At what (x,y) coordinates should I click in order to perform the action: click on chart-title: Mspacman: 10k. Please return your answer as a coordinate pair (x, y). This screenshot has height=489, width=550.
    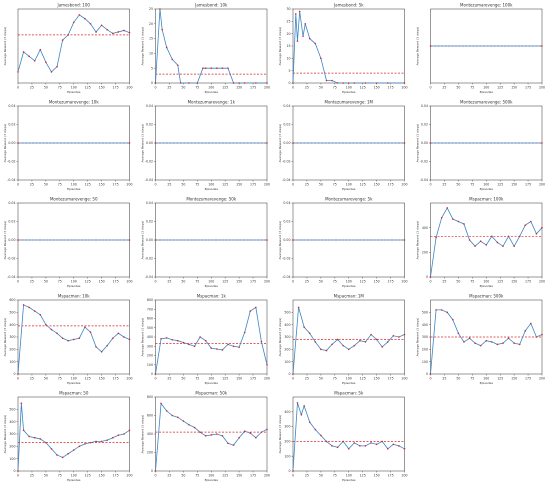
    Looking at the image, I should click on (74, 296).